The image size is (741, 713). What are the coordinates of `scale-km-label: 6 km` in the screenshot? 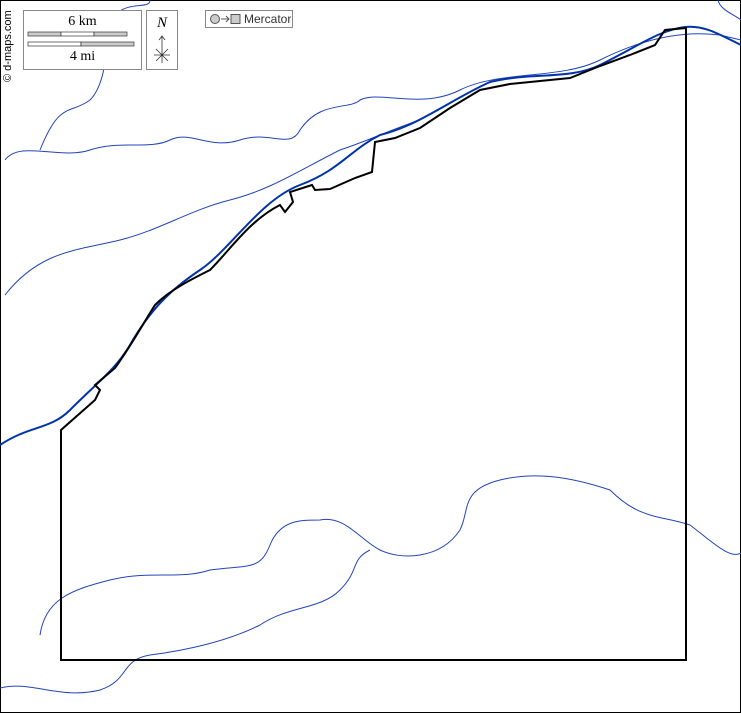 It's located at (82, 21).